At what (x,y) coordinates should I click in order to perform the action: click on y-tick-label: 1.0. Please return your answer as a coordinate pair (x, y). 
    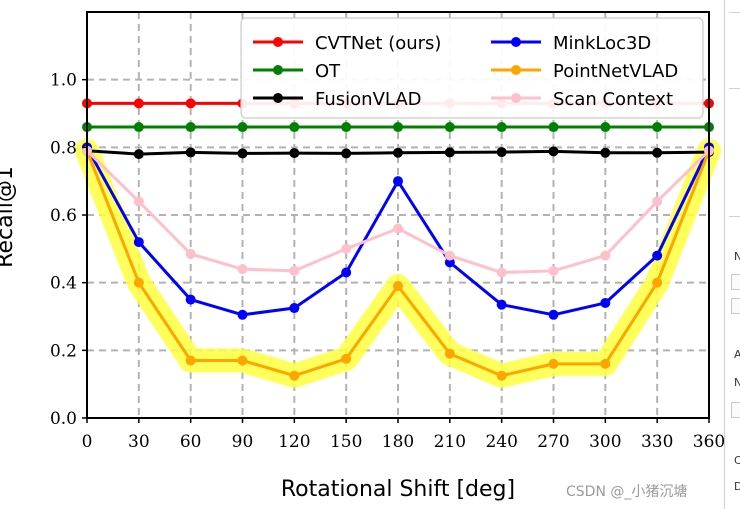
    Looking at the image, I should click on (63, 81).